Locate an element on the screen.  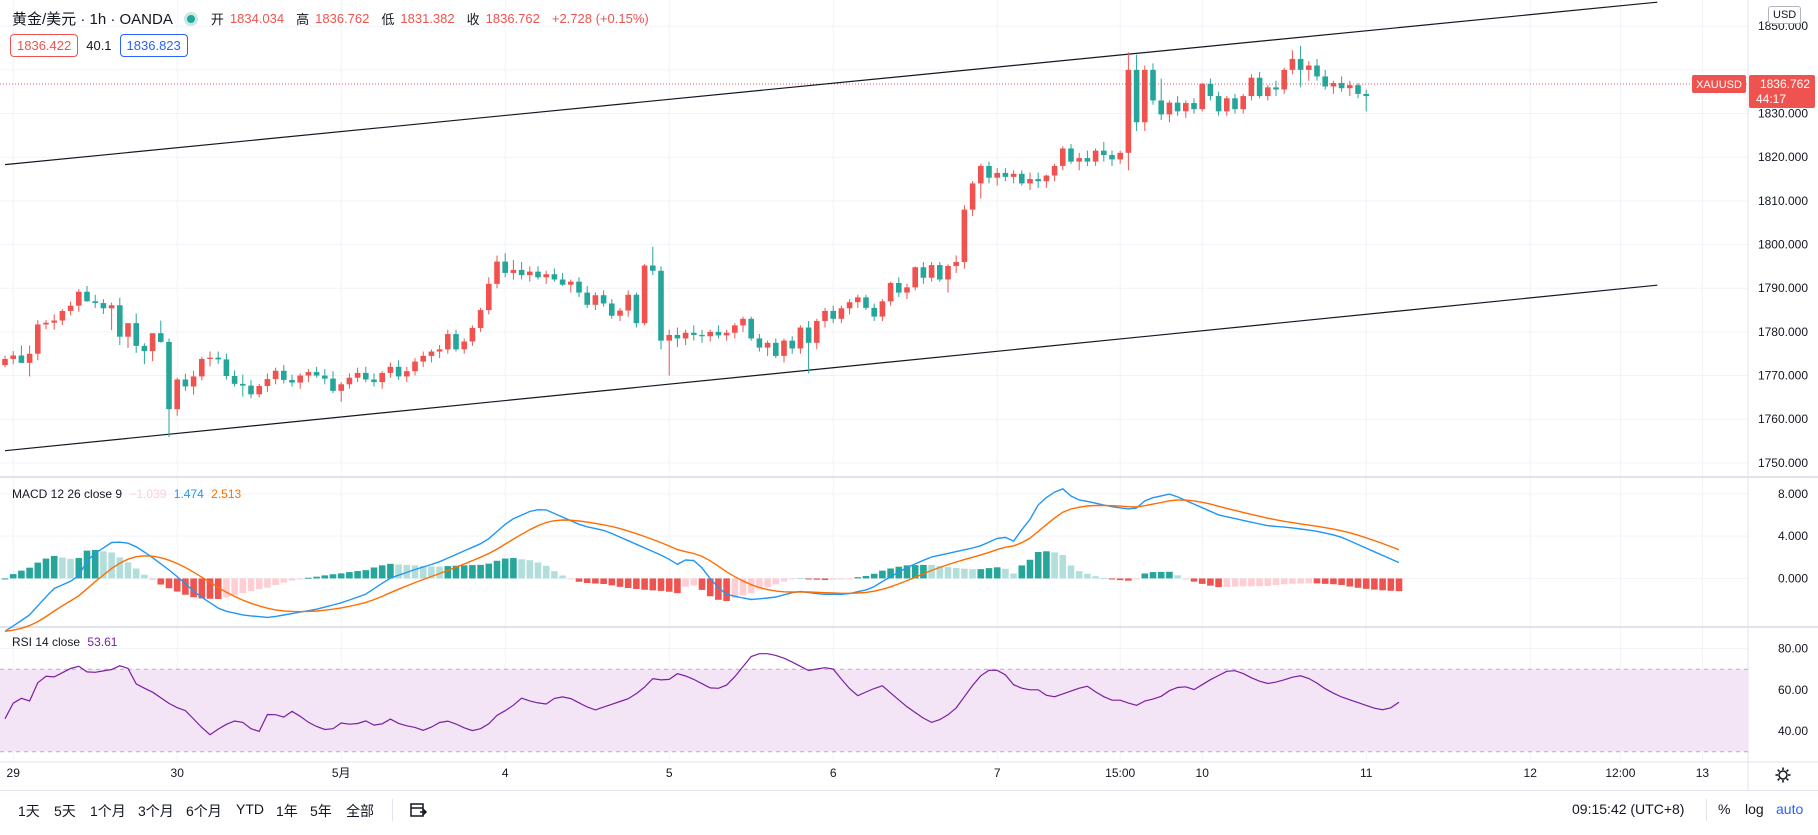
time-tick-label: 30 is located at coordinates (178, 773).